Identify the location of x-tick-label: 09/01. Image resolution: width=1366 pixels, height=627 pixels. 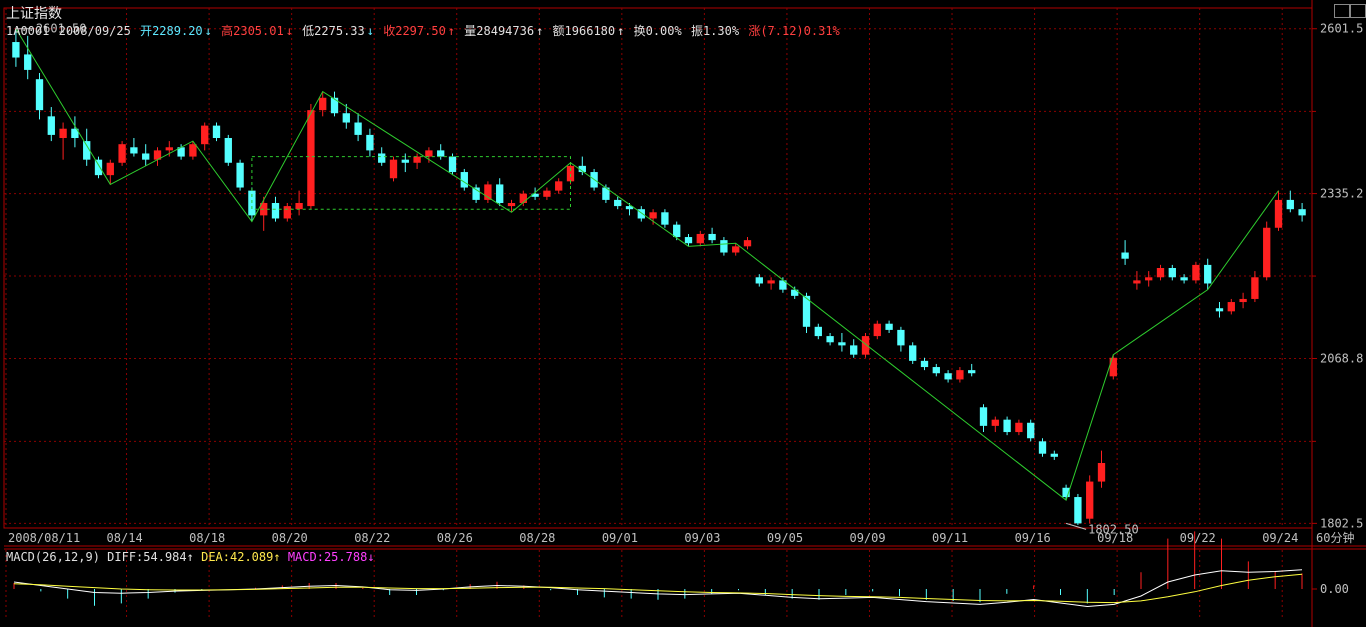
(620, 538).